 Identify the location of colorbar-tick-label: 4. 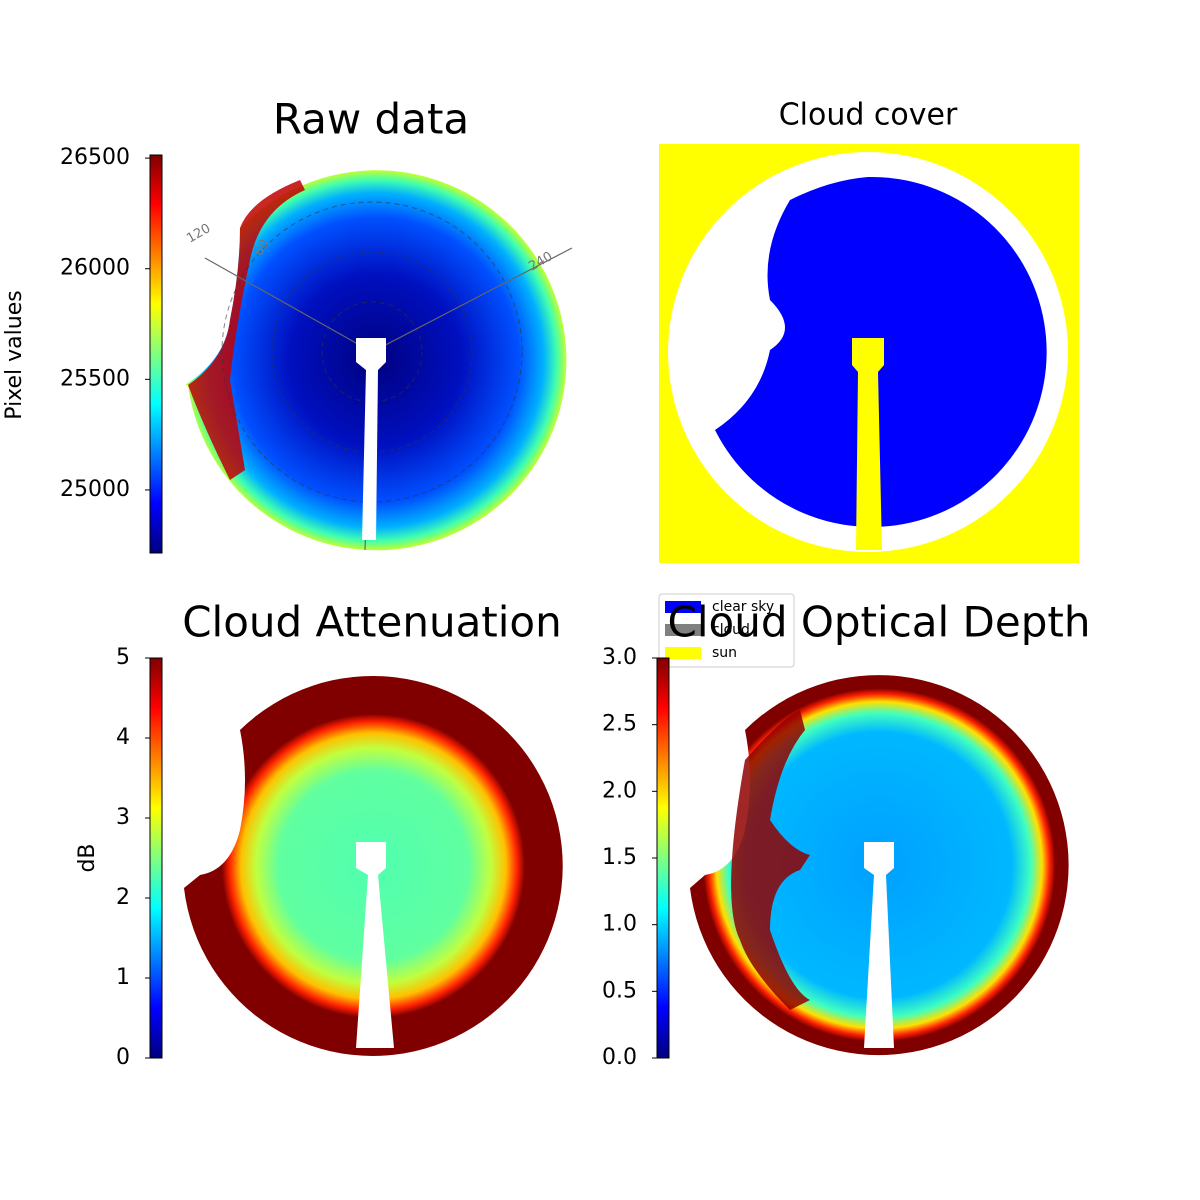
(123, 737).